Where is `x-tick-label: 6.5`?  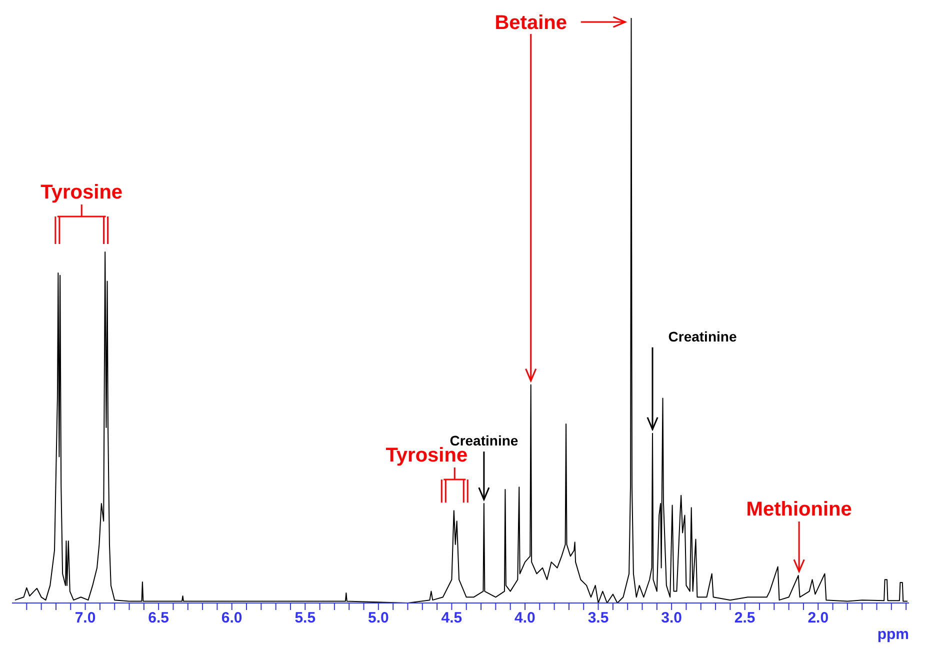
x-tick-label: 6.5 is located at coordinates (158, 618).